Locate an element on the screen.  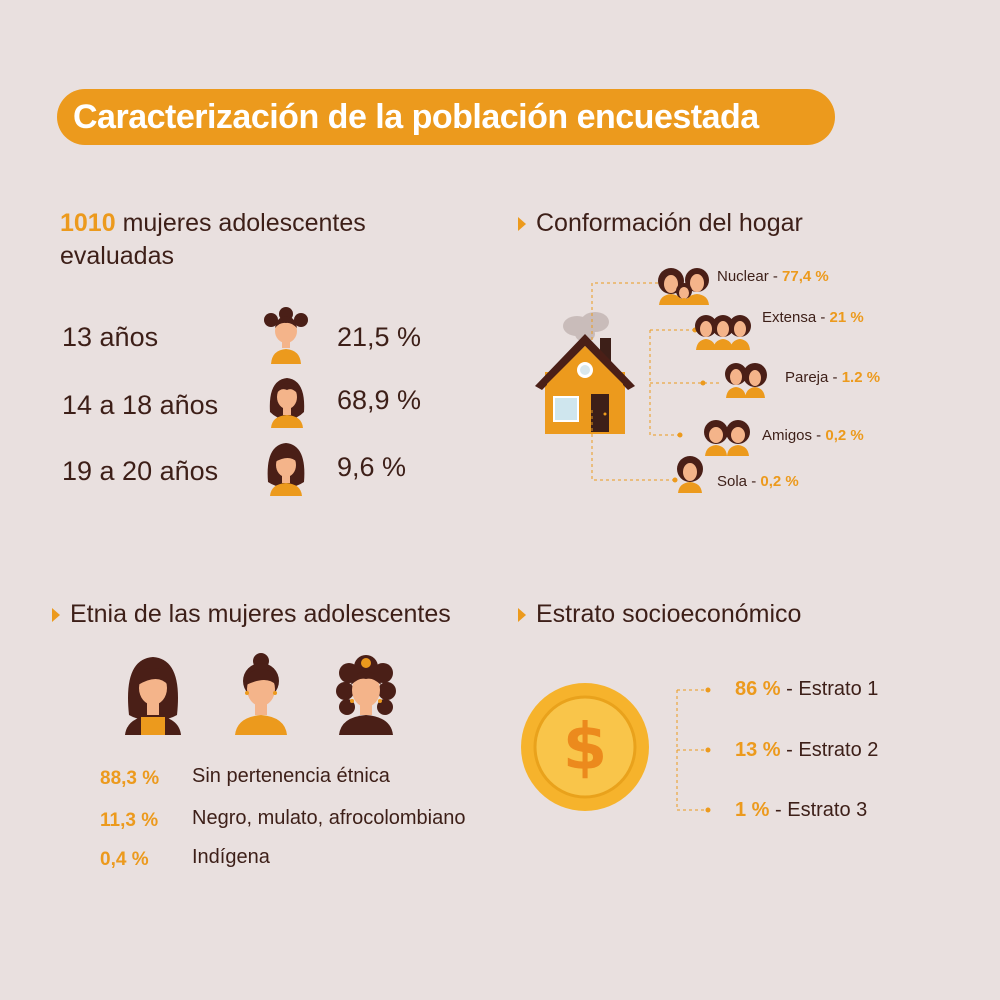
woman-indigenous-icon is located at coordinates (366, 695).